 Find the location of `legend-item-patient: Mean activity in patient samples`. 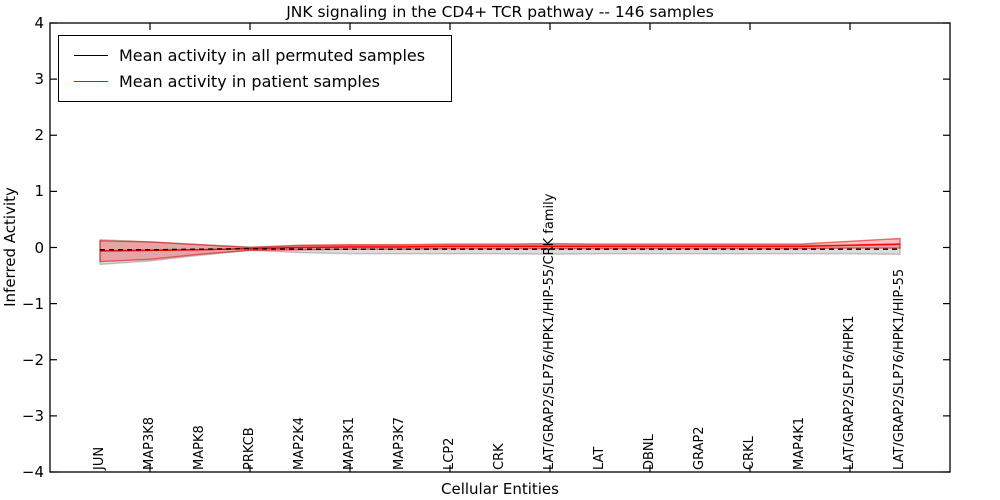

legend-item-patient: Mean activity in patient samples is located at coordinates (255, 81).